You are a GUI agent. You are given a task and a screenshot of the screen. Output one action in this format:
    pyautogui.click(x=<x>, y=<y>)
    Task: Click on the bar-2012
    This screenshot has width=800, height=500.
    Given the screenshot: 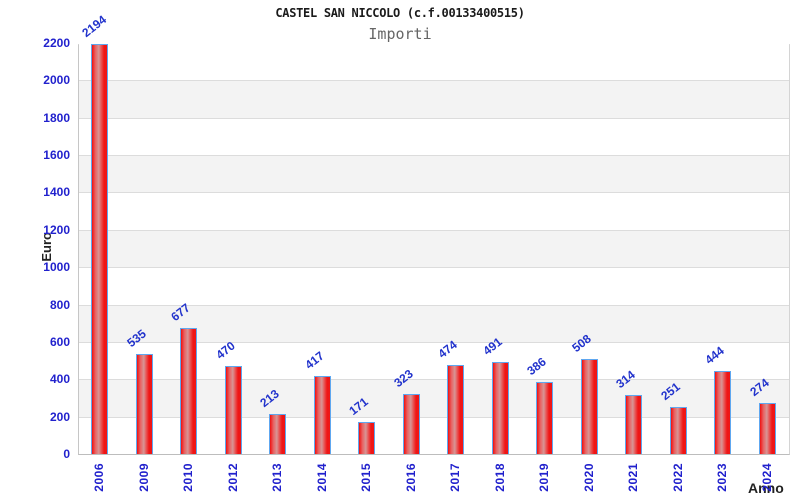 What is the action you would take?
    pyautogui.click(x=233, y=410)
    